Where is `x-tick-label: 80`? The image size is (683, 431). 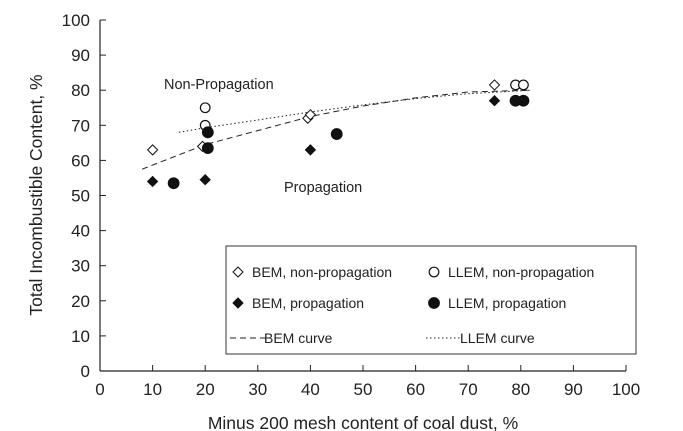
x-tick-label: 80 is located at coordinates (520, 389).